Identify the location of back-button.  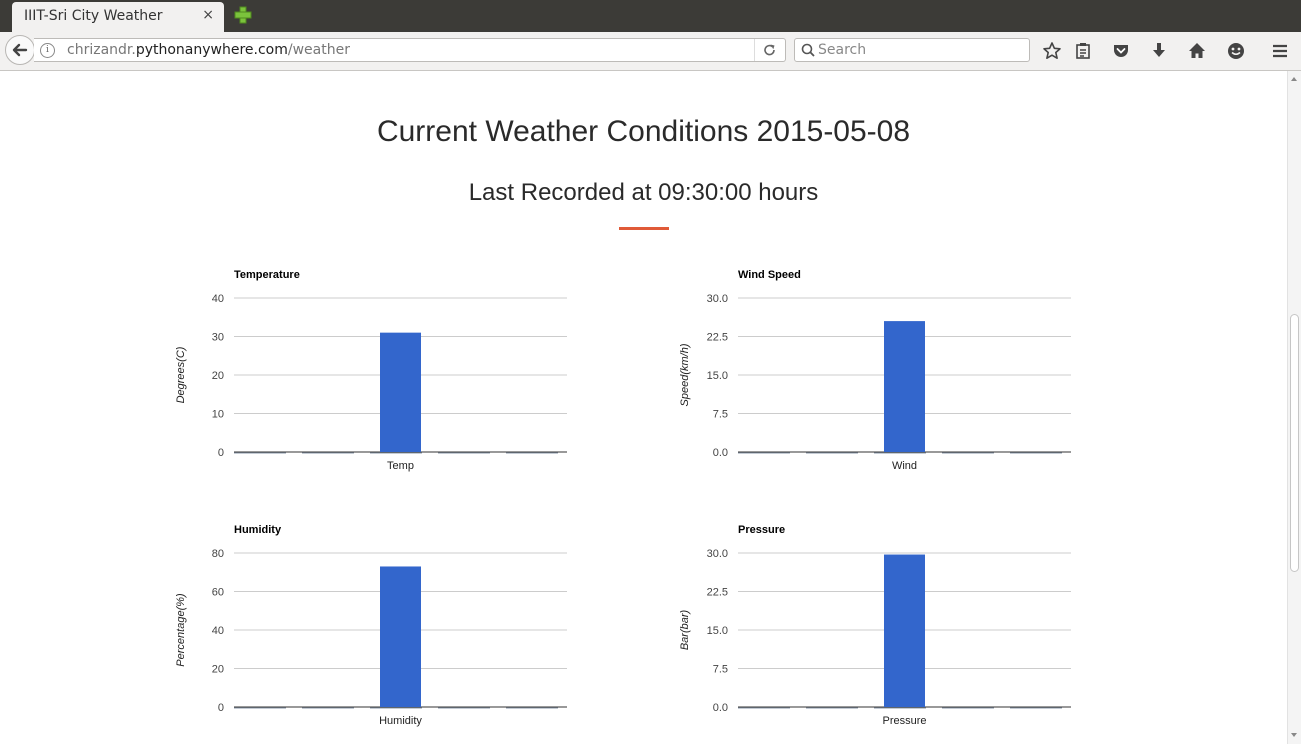
(20, 50).